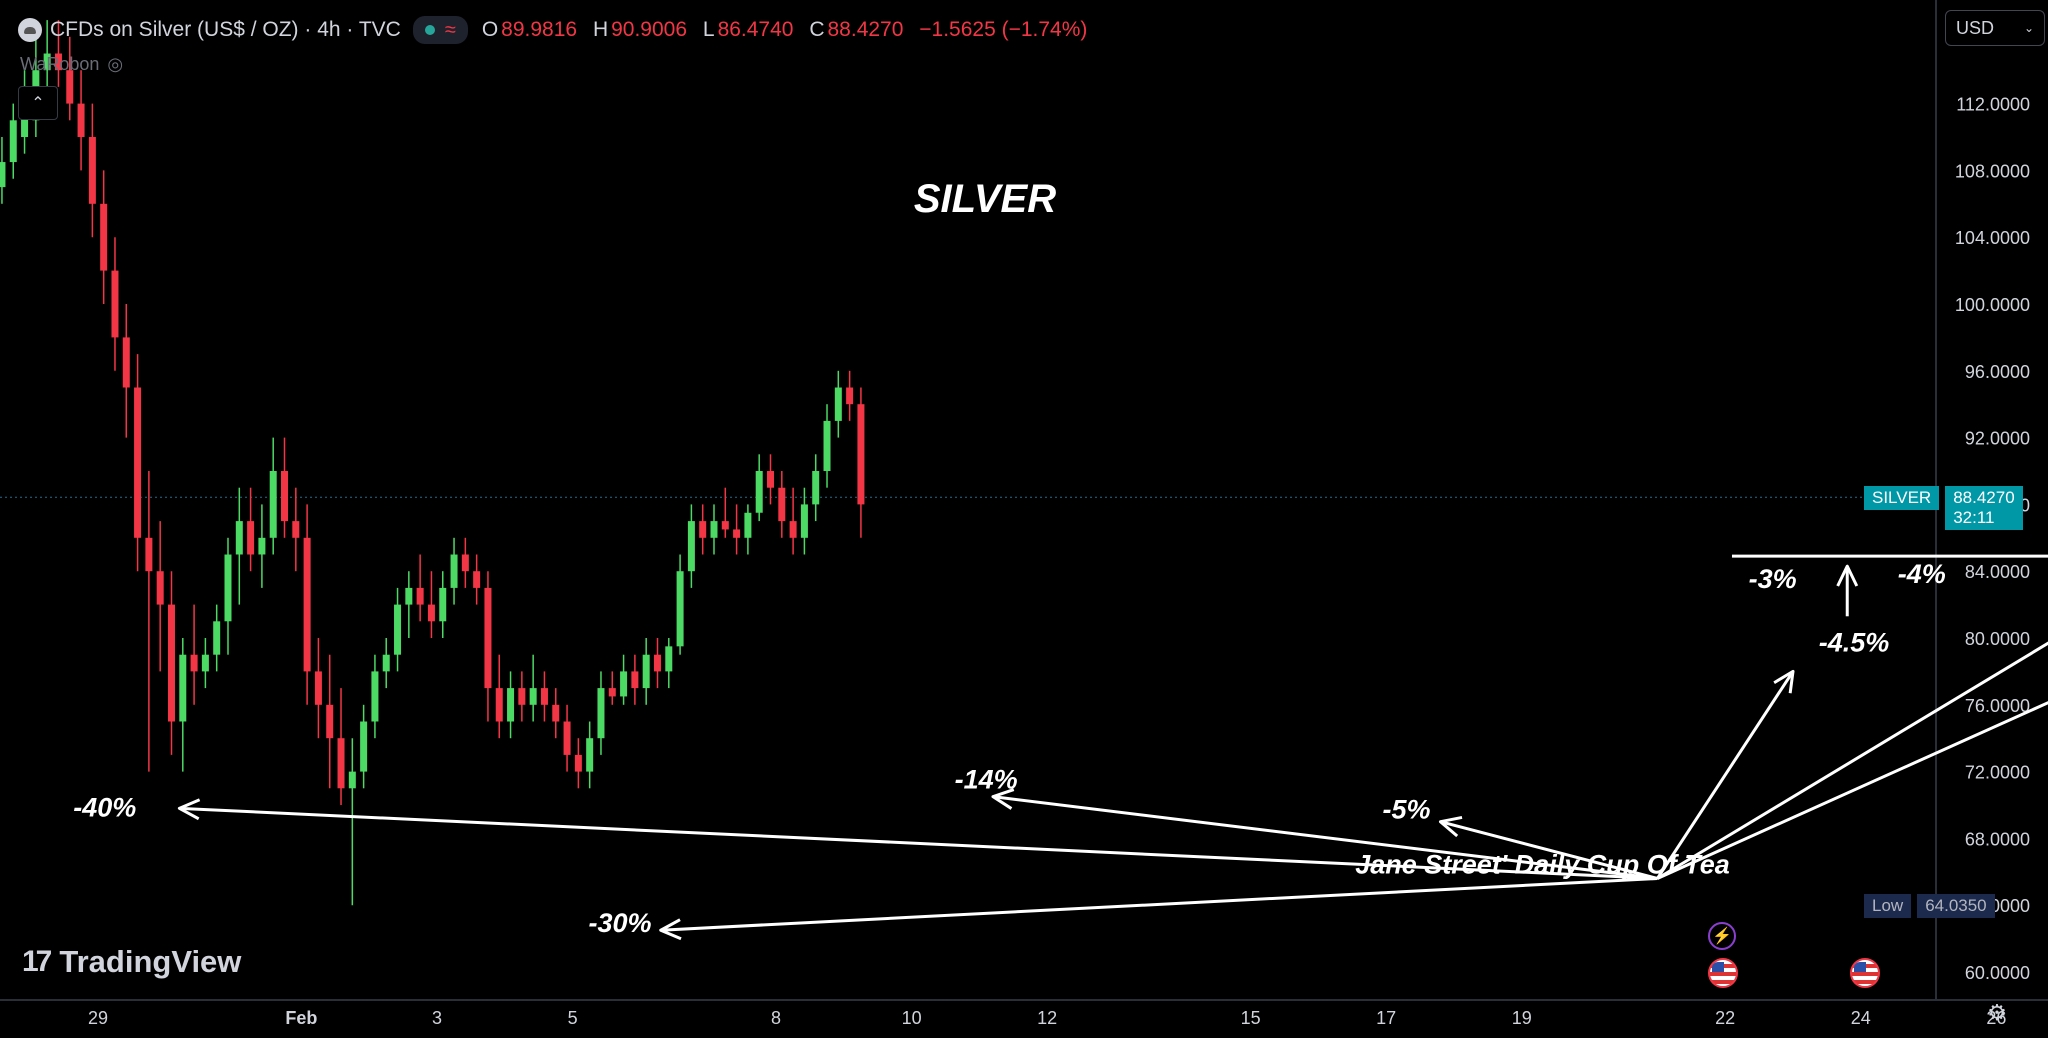  What do you see at coordinates (620, 923) in the screenshot?
I see `annotation-label: -30%` at bounding box center [620, 923].